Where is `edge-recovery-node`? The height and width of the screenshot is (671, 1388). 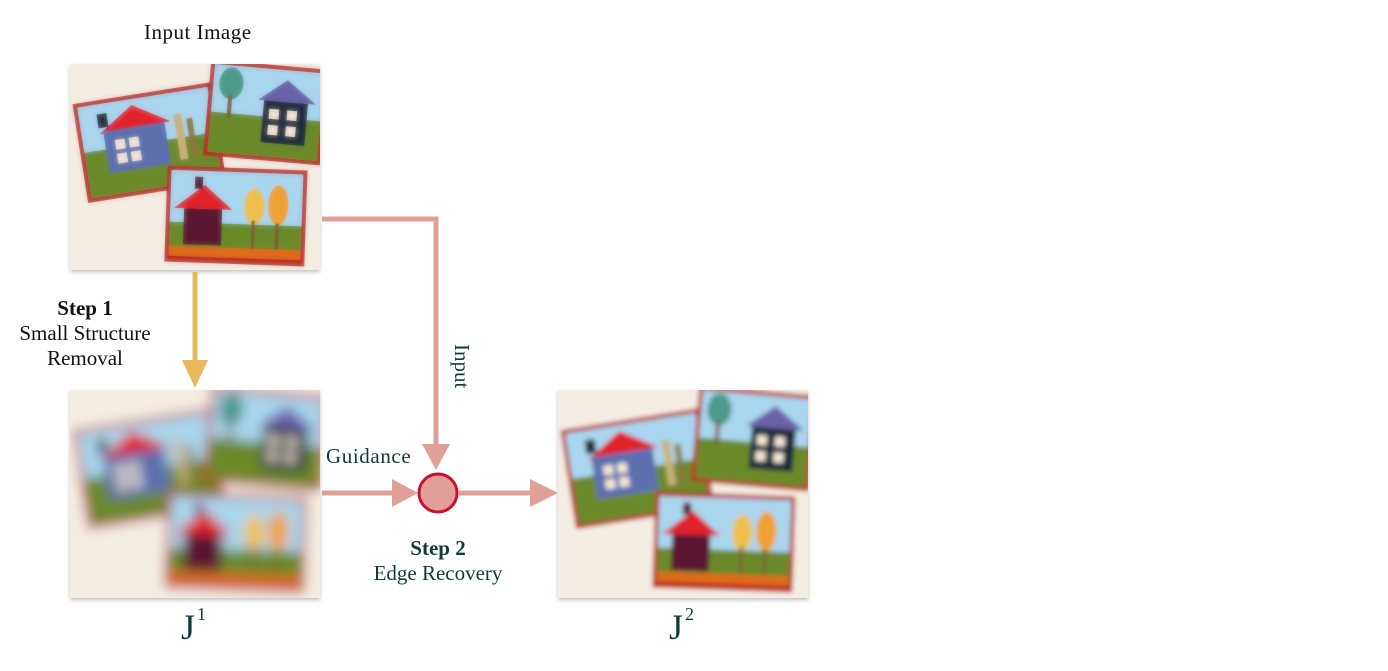 edge-recovery-node is located at coordinates (438, 493).